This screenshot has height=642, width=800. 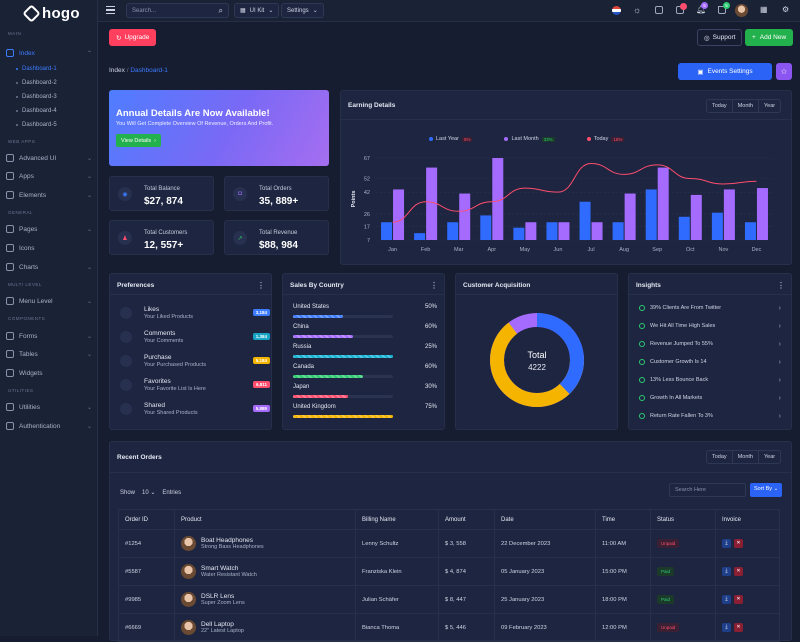 I want to click on legend-last-year: Last Year 5%, so click(x=451, y=139).